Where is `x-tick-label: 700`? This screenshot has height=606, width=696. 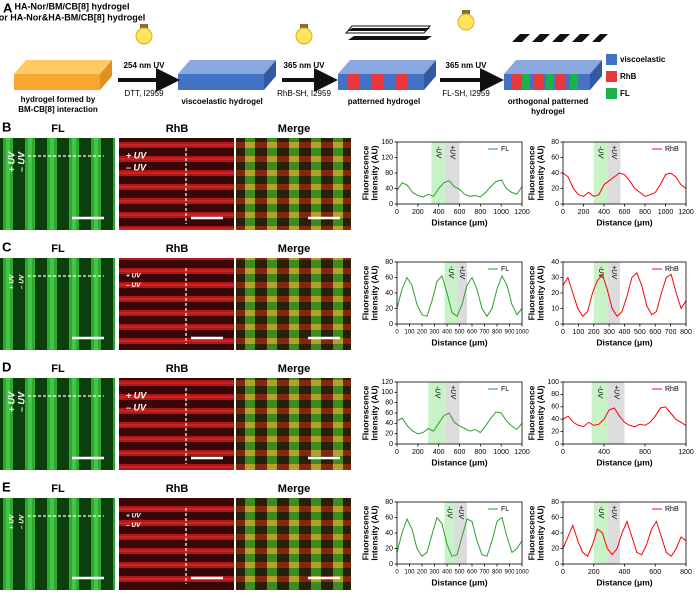
x-tick-label: 700 is located at coordinates (484, 333).